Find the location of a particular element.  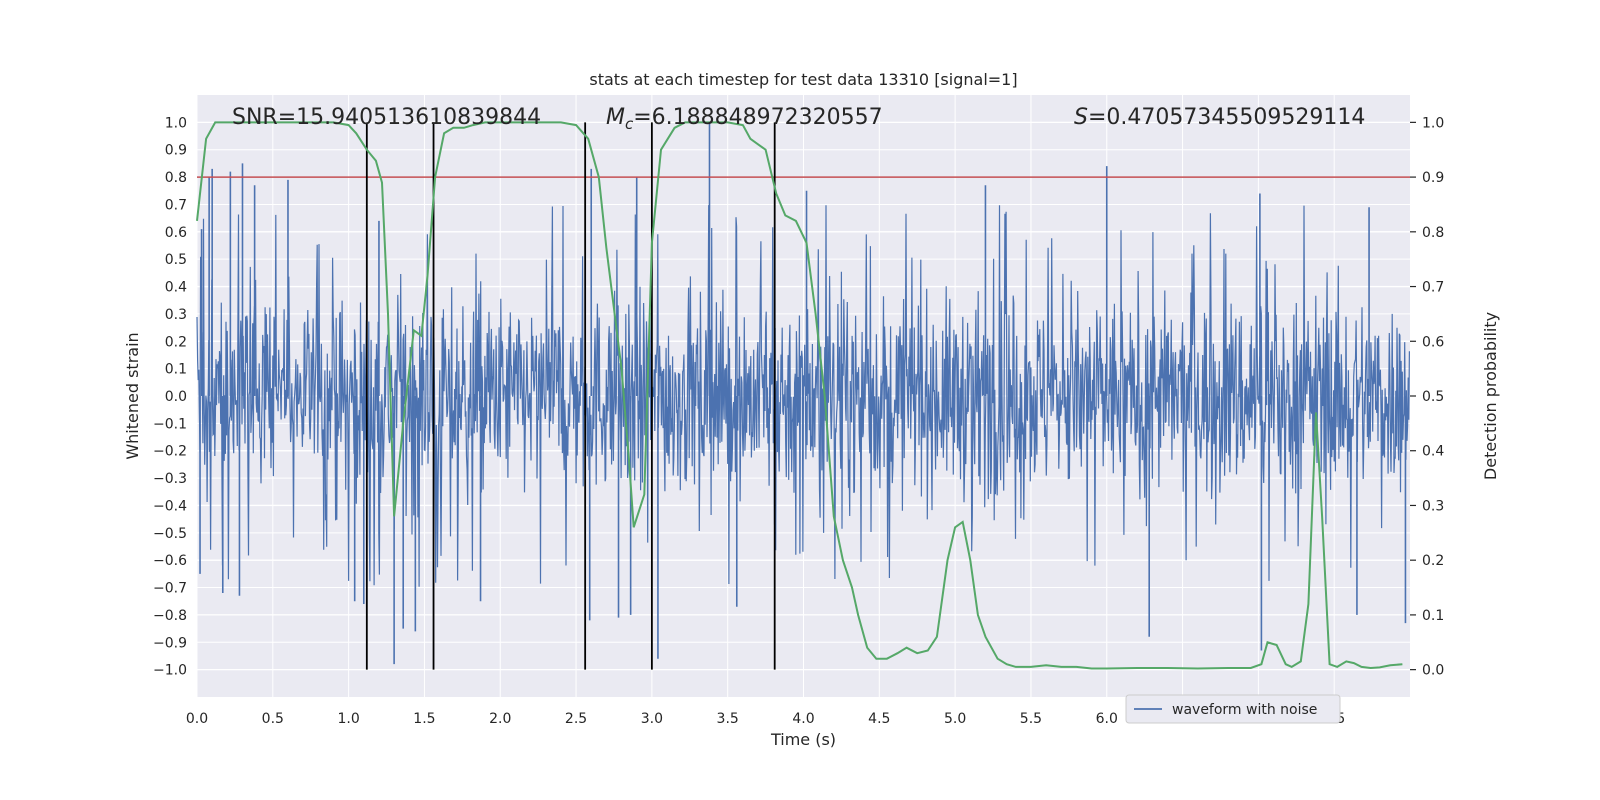

y-left-axis-label: Whitened strain is located at coordinates (132, 395).